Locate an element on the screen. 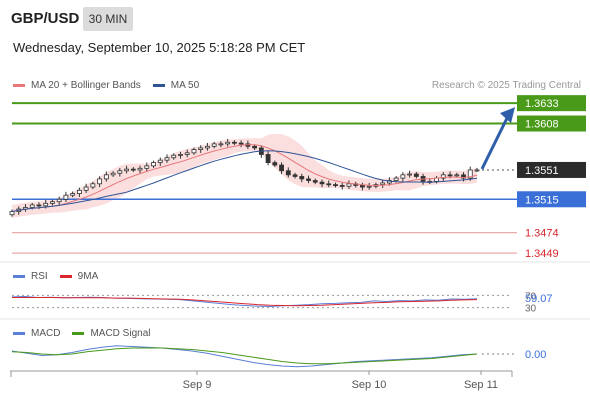  rsi-level-label: 30 is located at coordinates (531, 309).